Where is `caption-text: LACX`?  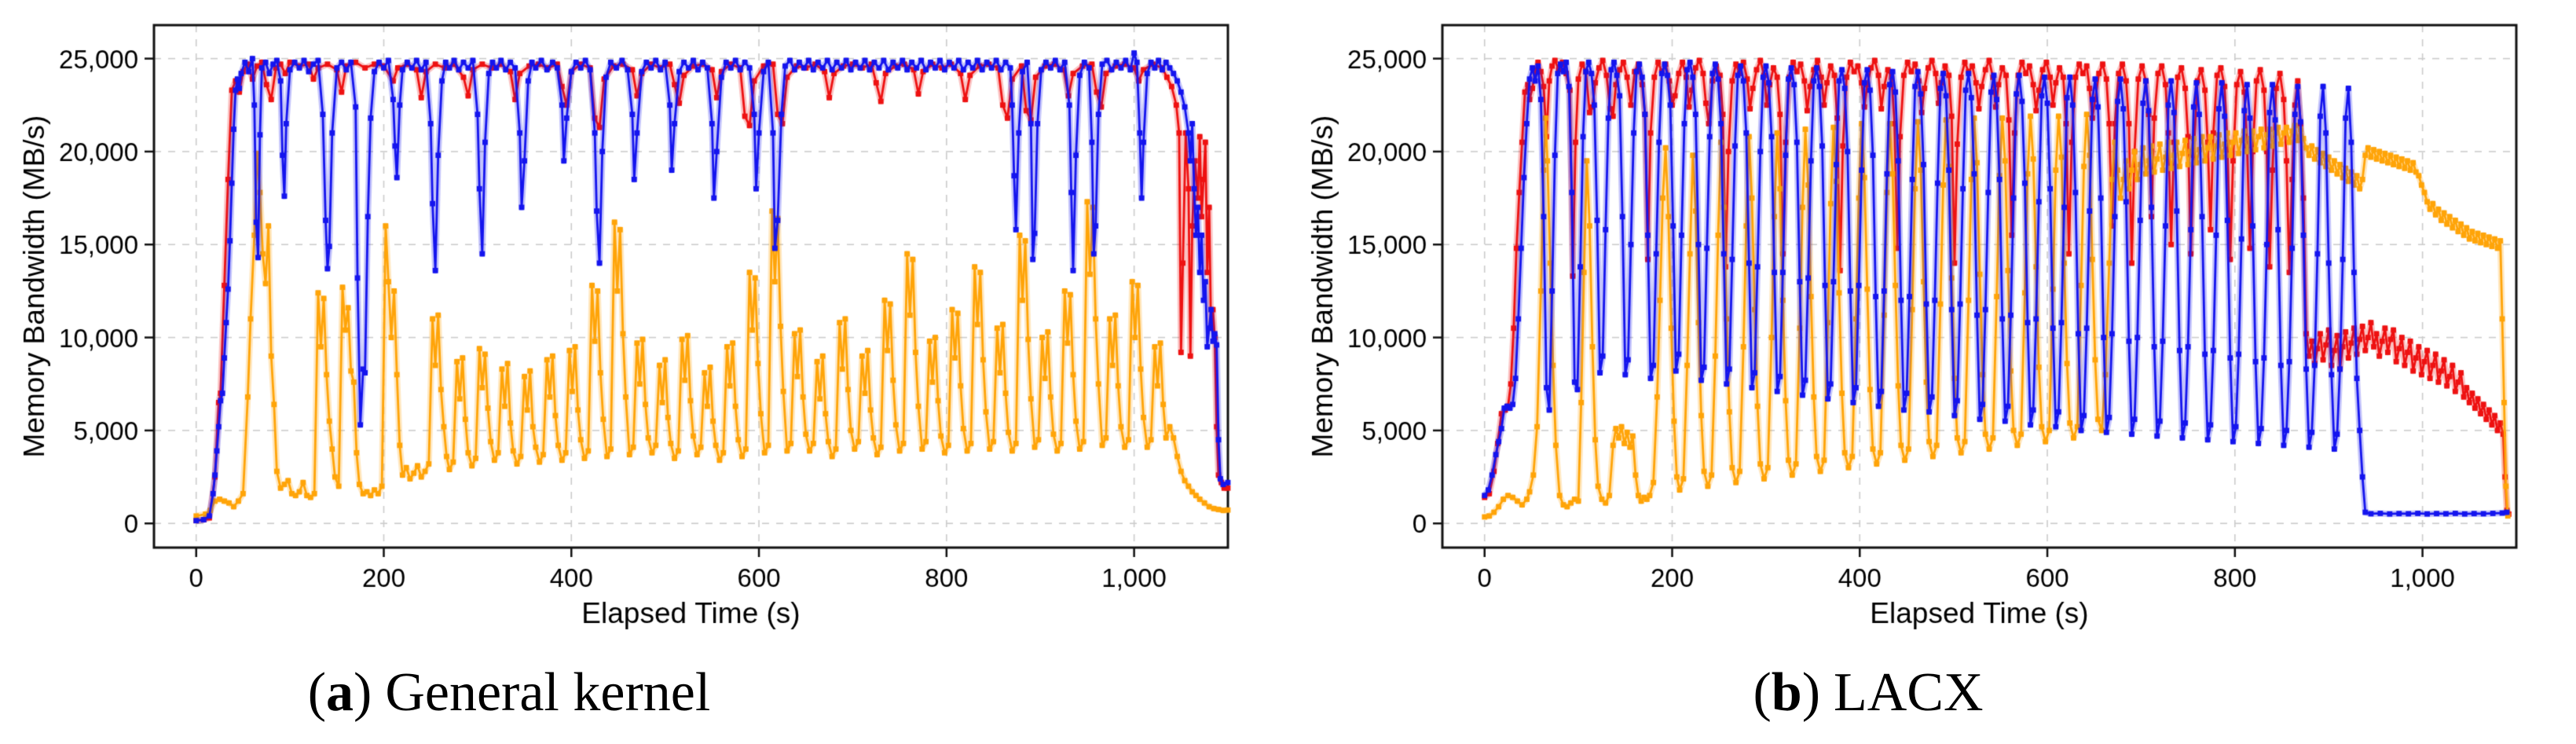
caption-text: LACX is located at coordinates (1909, 692).